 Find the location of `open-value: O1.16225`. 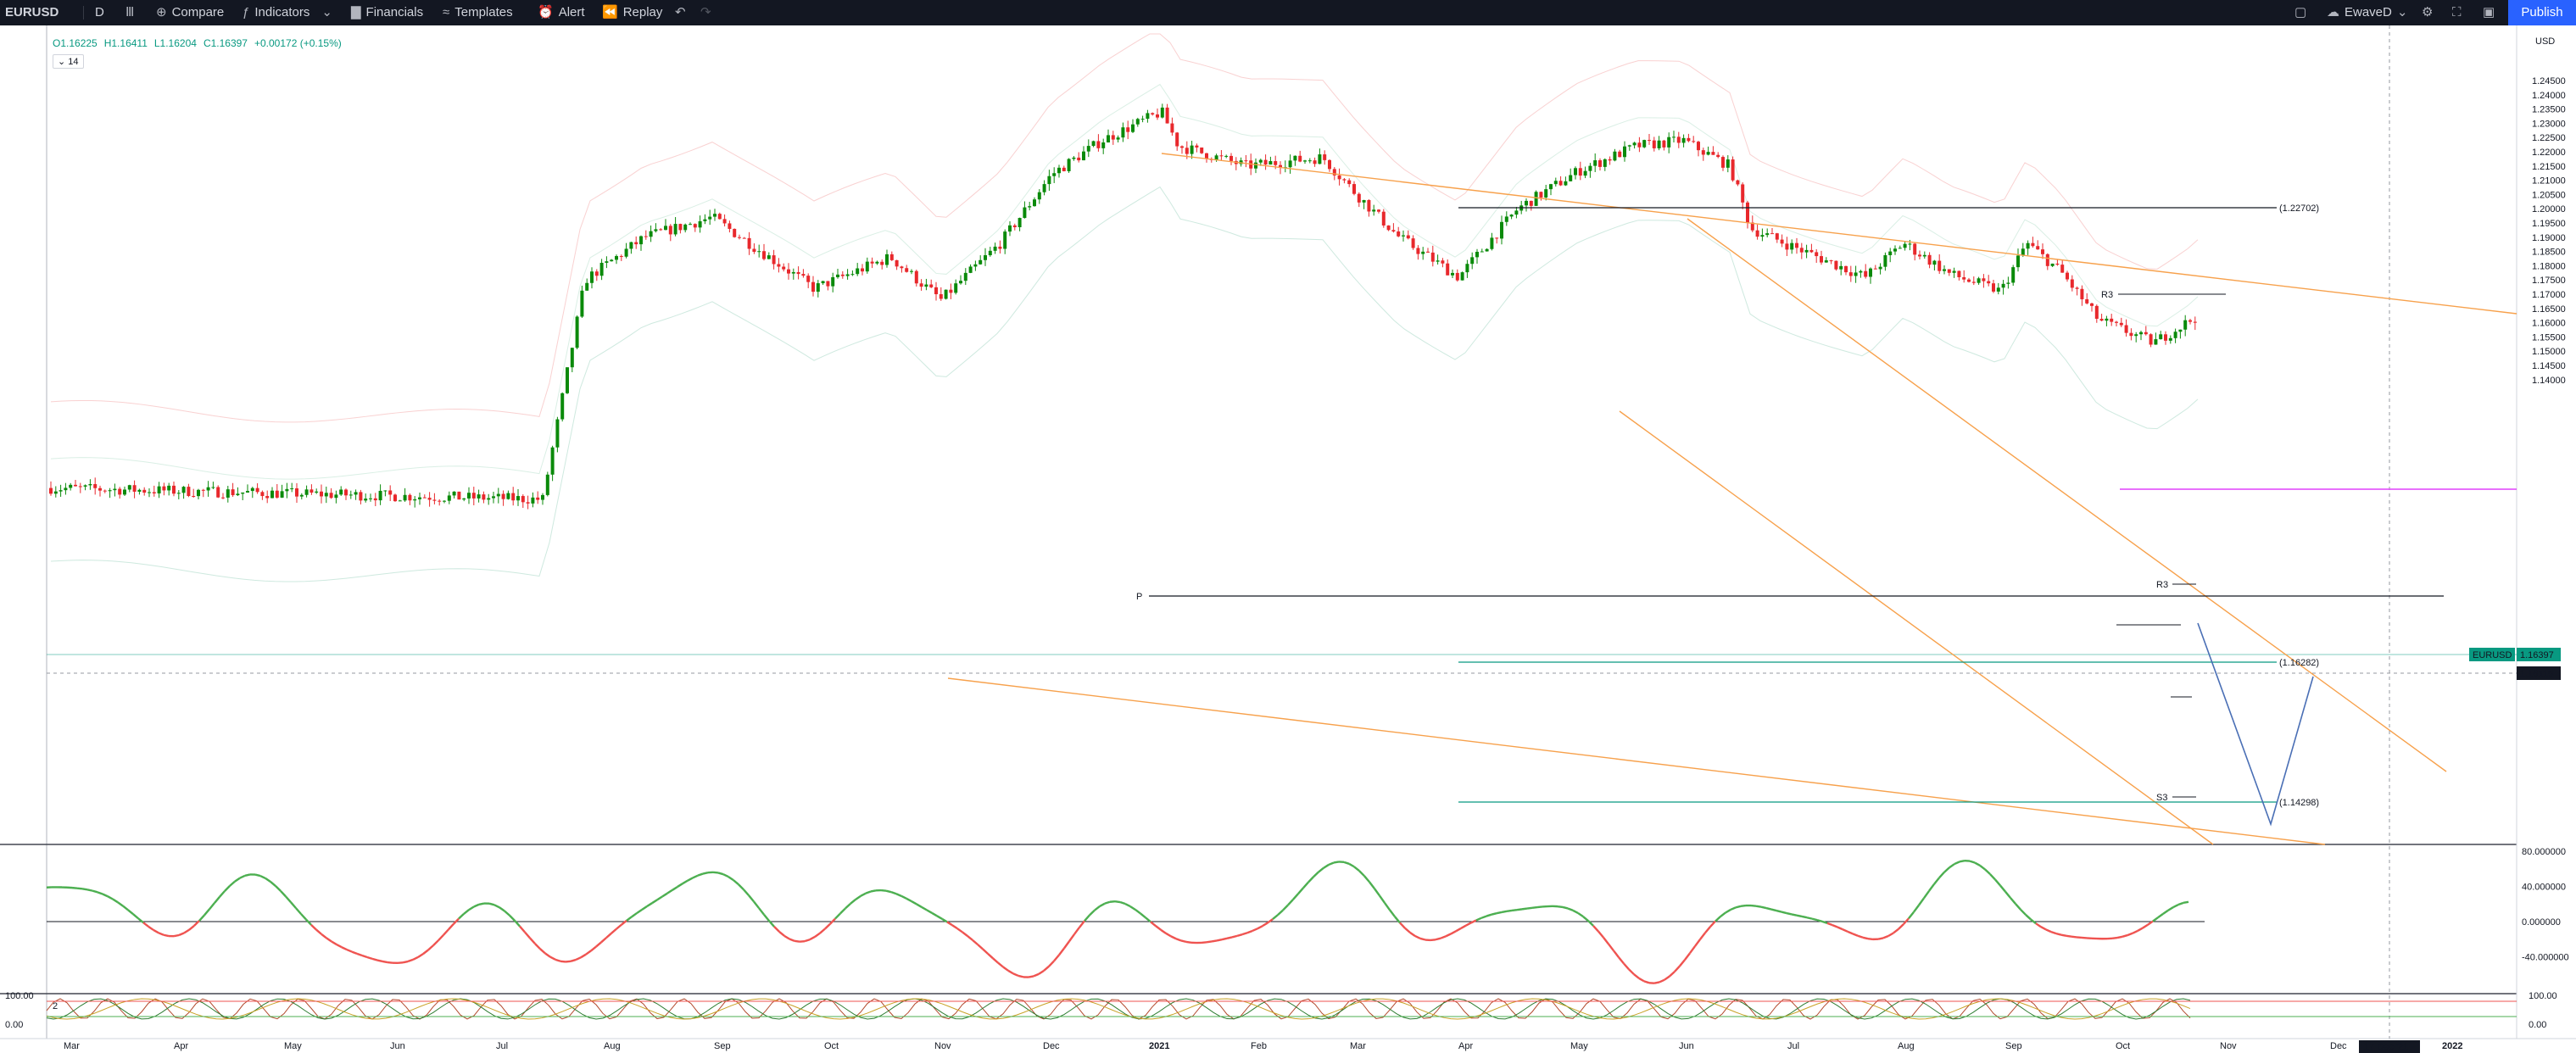

open-value: O1.16225 is located at coordinates (75, 43).